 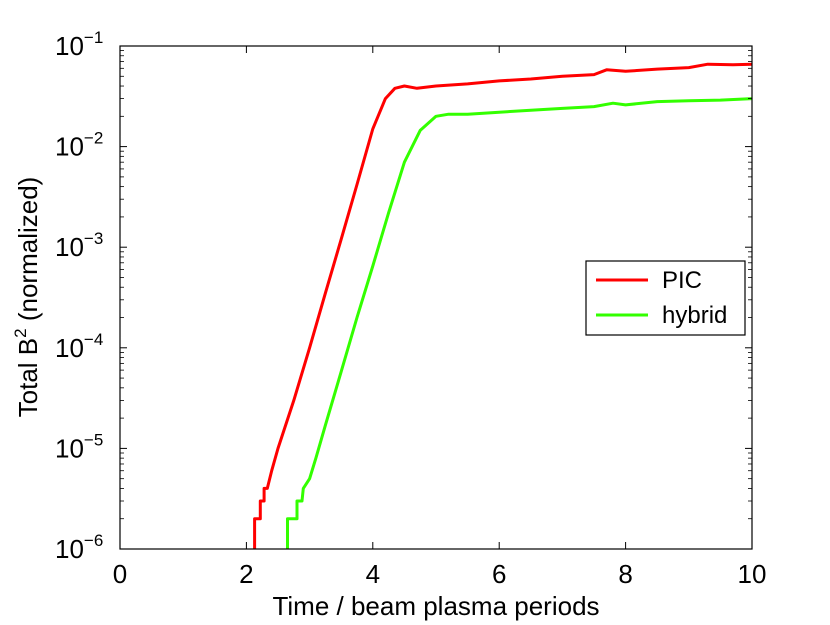 I want to click on y-tick-label: 10⁻¹, so click(x=79, y=44).